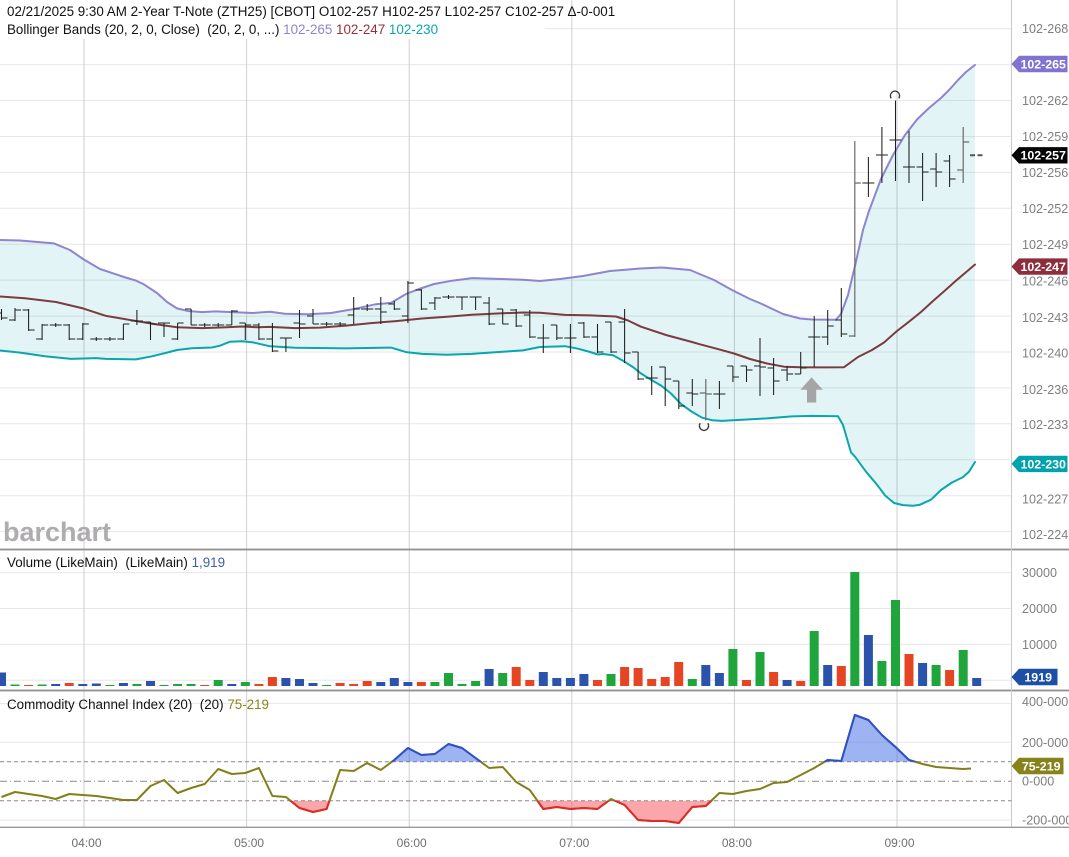 The width and height of the screenshot is (1069, 857). I want to click on svg-text: 102-240, so click(1045, 353).